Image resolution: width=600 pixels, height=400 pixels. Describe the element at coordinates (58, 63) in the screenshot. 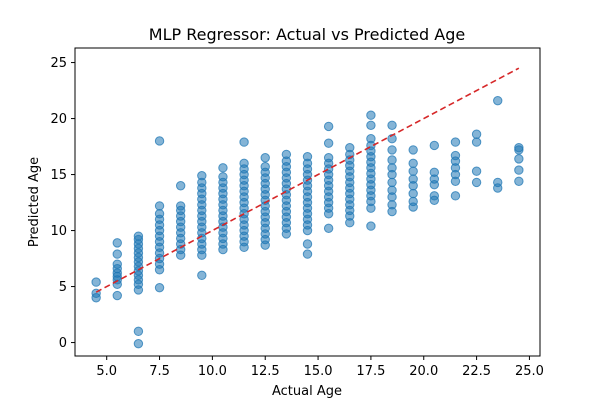

I see `y-tick-label: 25` at that location.